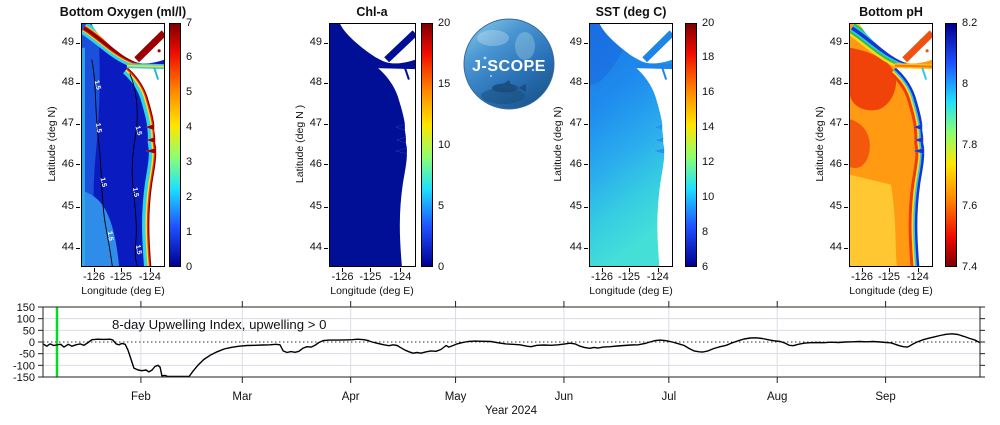 This screenshot has height=425, width=1000. Describe the element at coordinates (970, 205) in the screenshot. I see `colorbar-tick-label: 7.6` at that location.